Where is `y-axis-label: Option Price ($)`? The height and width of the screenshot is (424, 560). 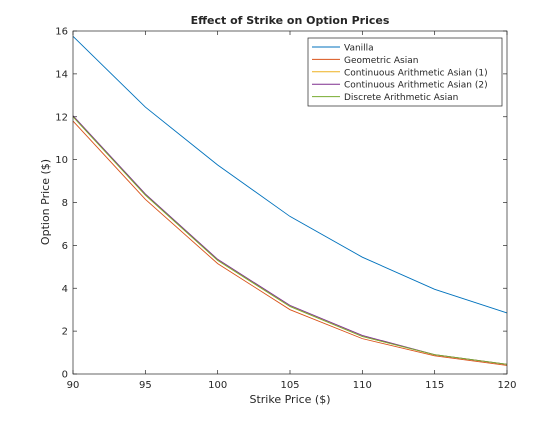 y-axis-label: Option Price ($) is located at coordinates (45, 202).